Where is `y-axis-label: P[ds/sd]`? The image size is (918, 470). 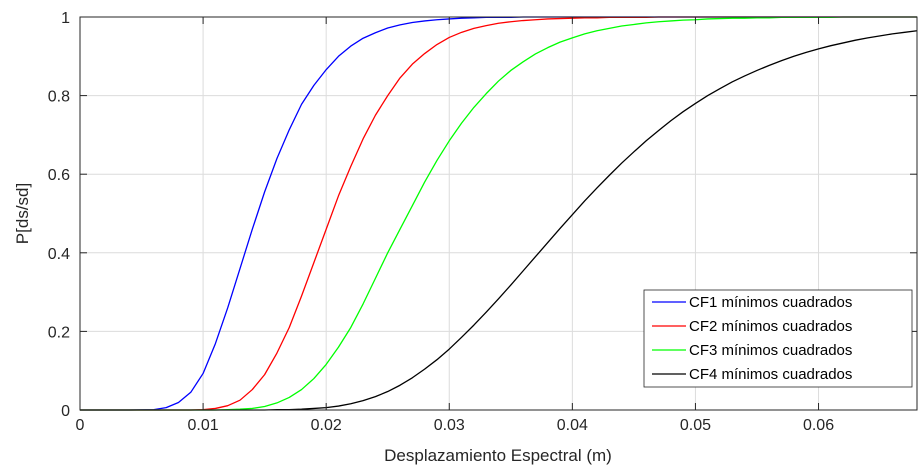
y-axis-label: P[ds/sd] is located at coordinates (22, 213).